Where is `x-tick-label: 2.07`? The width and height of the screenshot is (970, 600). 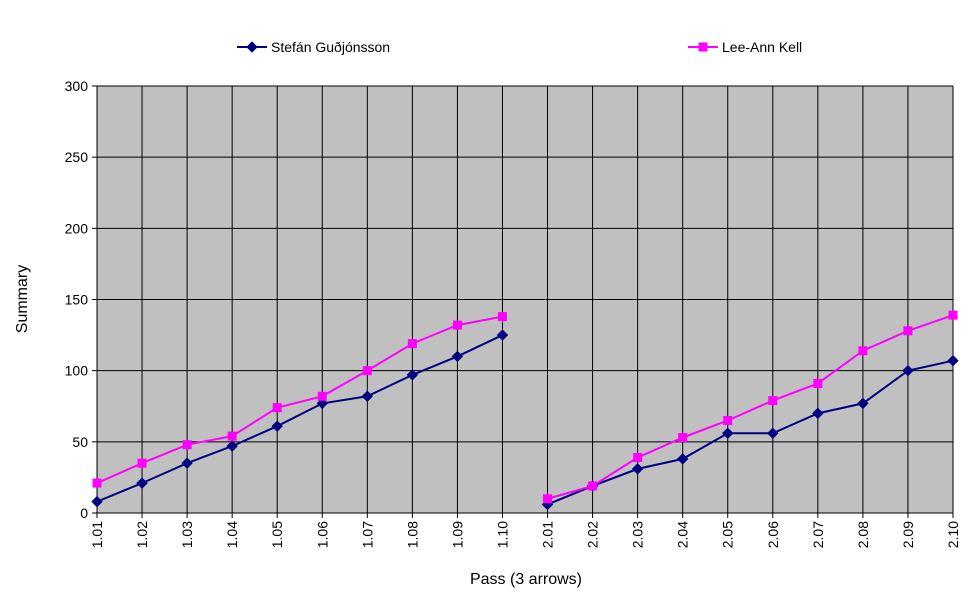
x-tick-label: 2.07 is located at coordinates (818, 534).